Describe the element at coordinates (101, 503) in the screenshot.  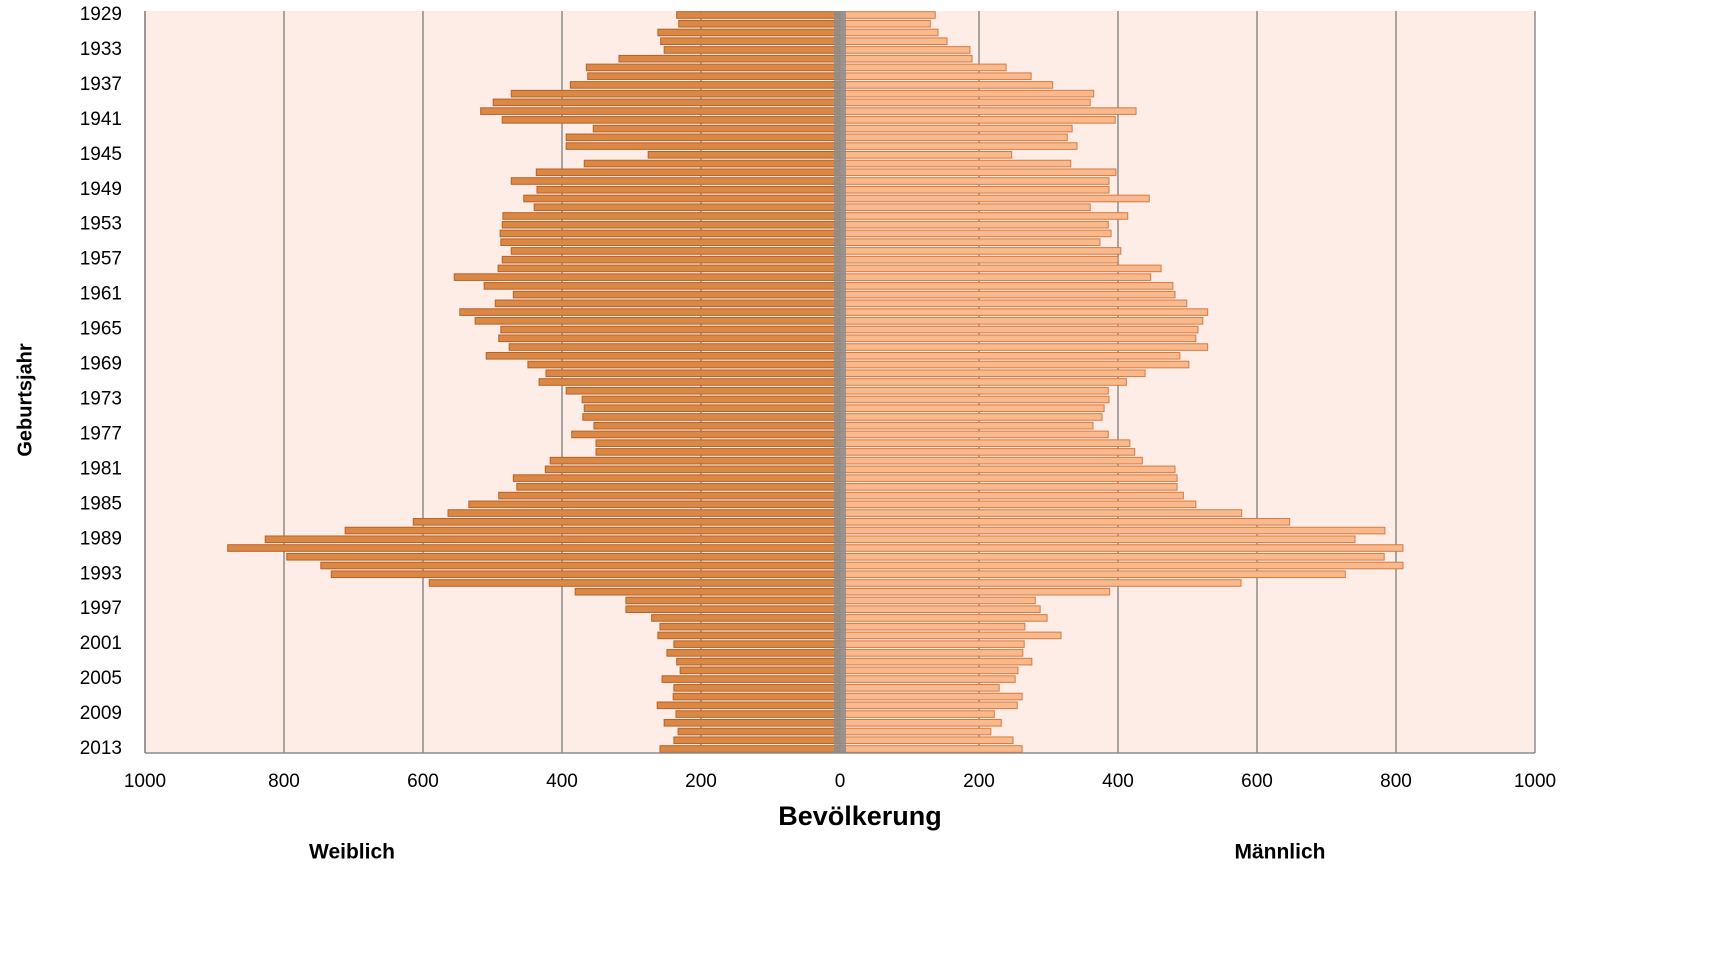
I see `y-tick-label: 1985` at that location.